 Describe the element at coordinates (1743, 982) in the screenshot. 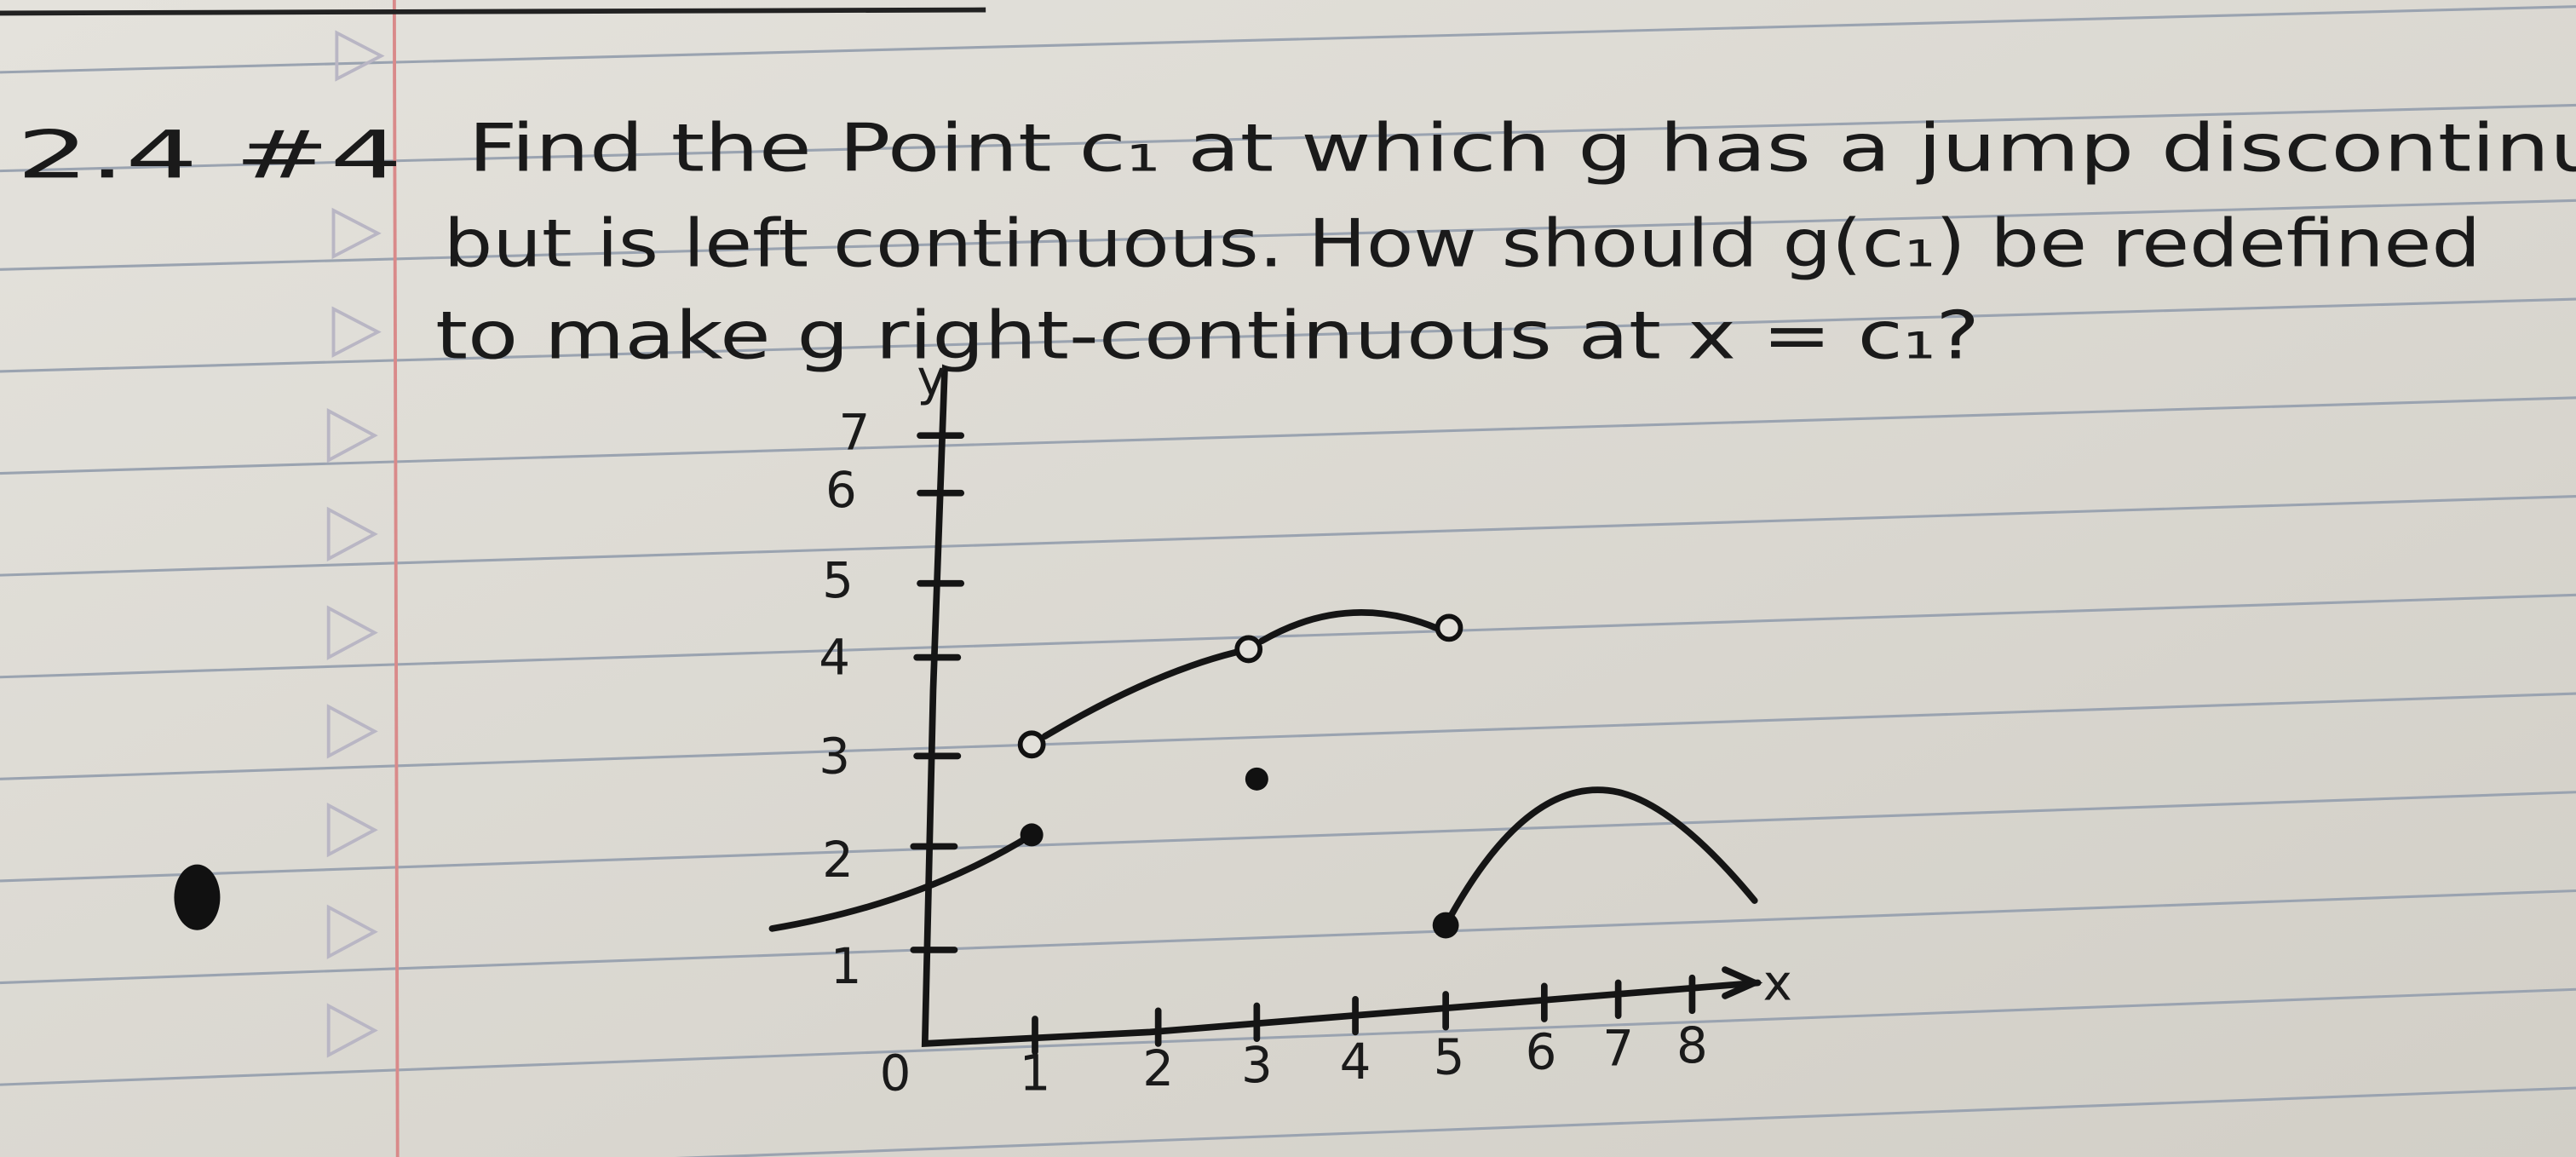

I see `x-arrow` at that location.